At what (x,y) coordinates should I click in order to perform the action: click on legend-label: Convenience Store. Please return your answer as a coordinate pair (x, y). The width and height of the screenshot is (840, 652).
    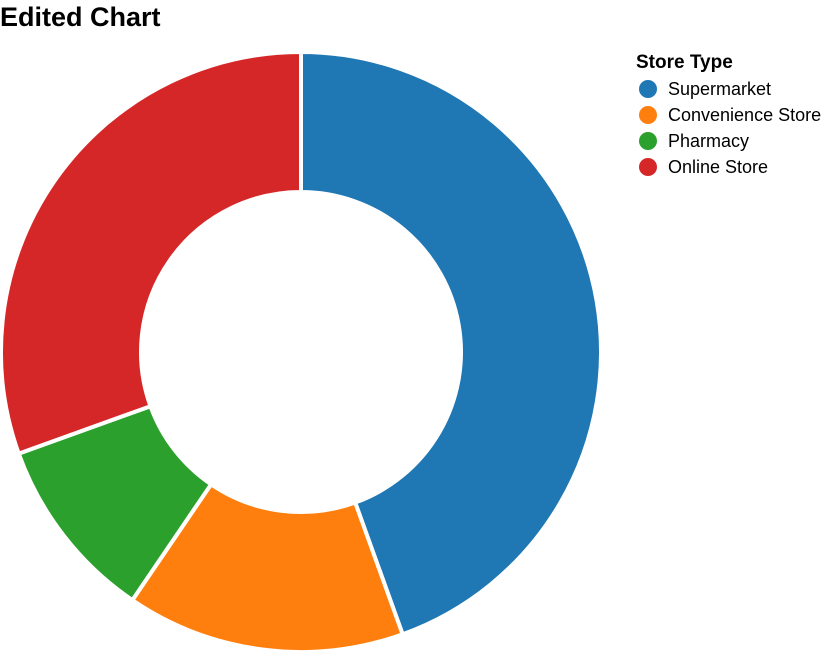
    Looking at the image, I should click on (745, 115).